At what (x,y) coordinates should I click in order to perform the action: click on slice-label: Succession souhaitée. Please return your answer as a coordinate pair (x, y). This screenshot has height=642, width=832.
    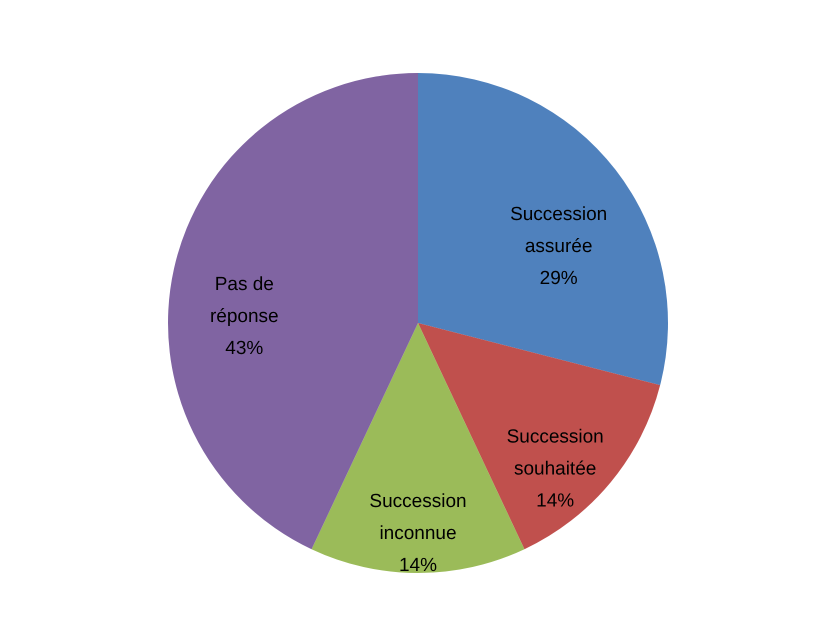
    Looking at the image, I should click on (555, 453).